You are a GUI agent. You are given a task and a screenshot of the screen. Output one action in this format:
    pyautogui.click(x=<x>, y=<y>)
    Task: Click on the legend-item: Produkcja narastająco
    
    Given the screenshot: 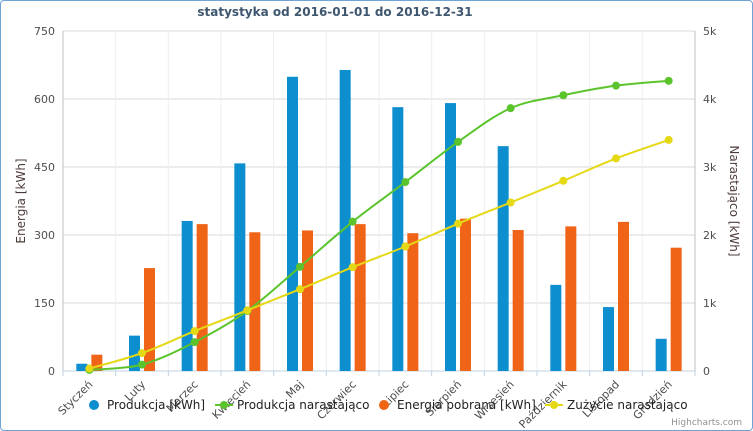 What is the action you would take?
    pyautogui.click(x=303, y=405)
    